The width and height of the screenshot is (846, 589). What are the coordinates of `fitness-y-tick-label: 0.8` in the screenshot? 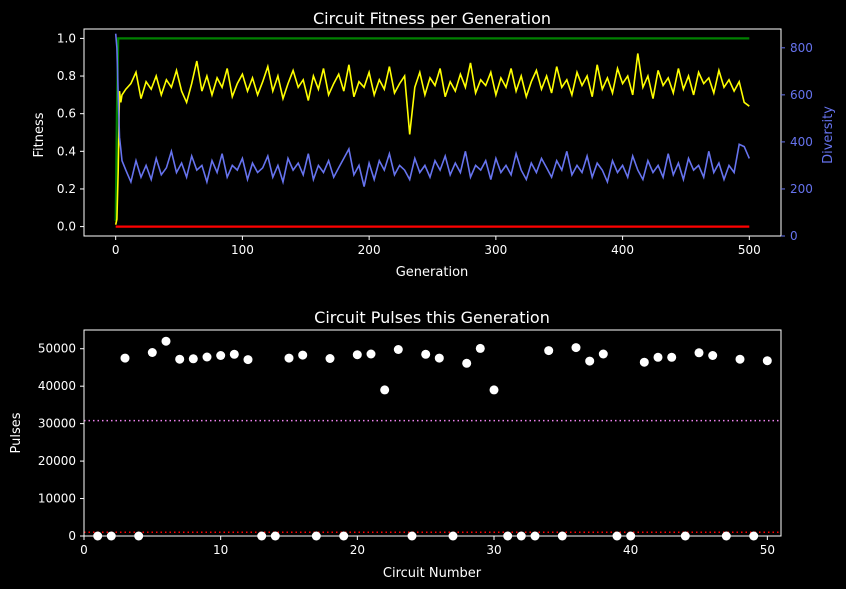 It's located at (66, 76).